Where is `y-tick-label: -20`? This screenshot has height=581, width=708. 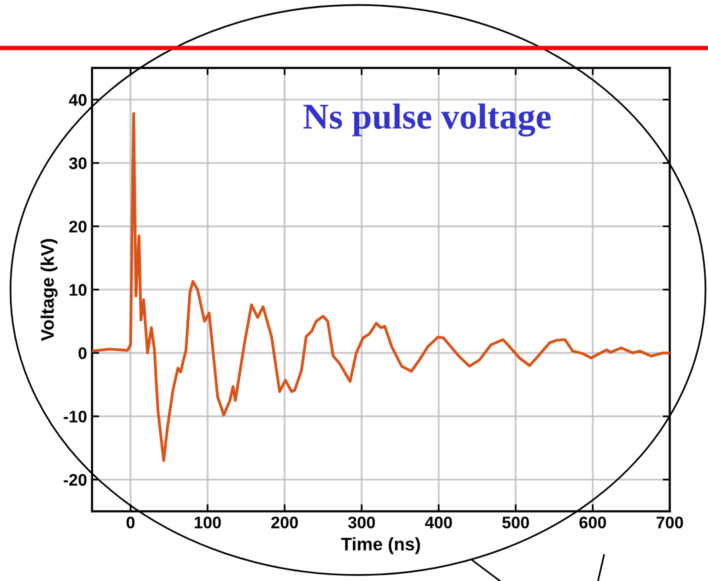
y-tick-label: -20 is located at coordinates (75, 480).